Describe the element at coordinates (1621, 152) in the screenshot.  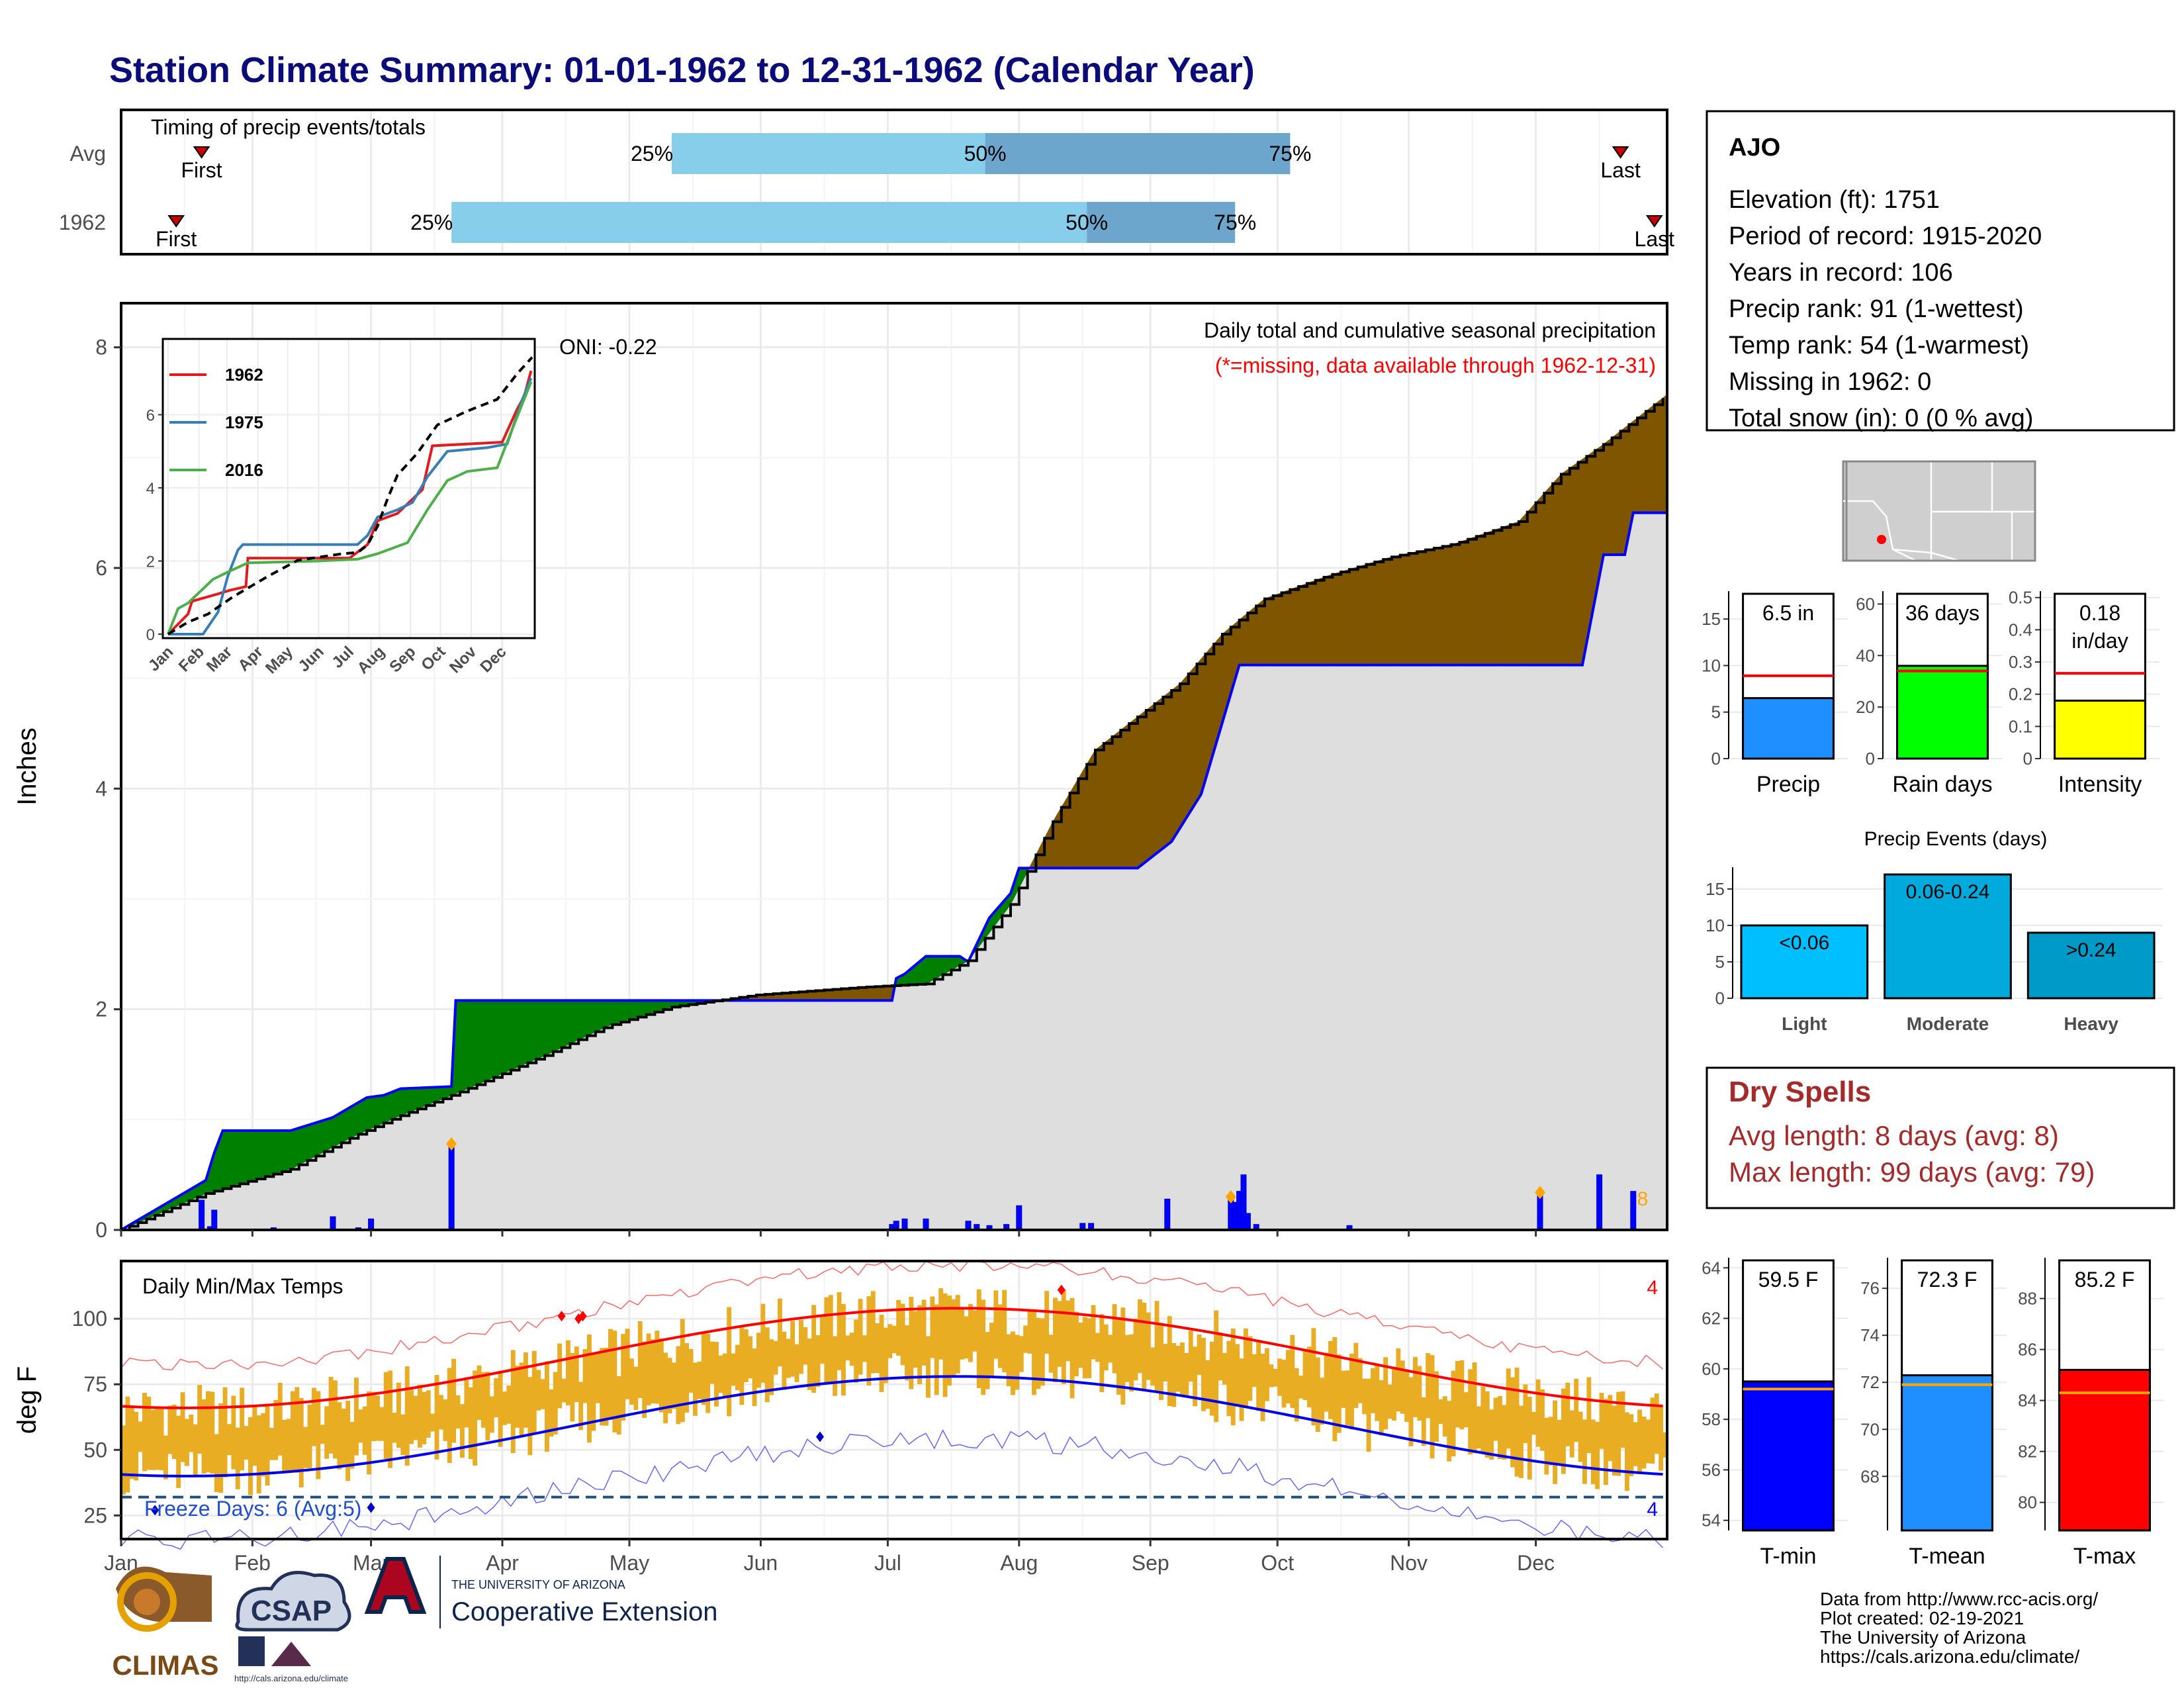
I see `last-event-marker` at that location.